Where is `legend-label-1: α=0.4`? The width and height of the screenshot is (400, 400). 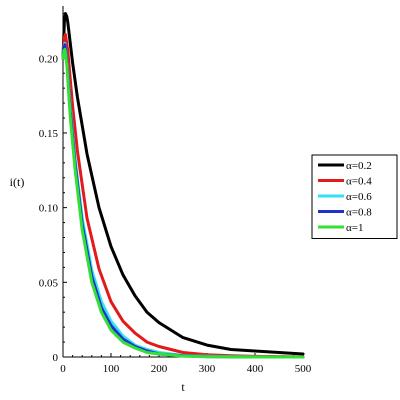
legend-label-1: α=0.4 is located at coordinates (359, 182).